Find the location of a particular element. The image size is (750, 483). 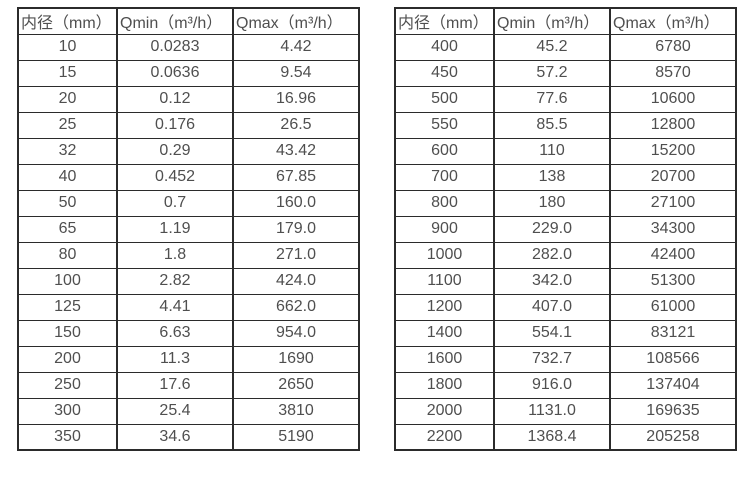

table-cell: 15 is located at coordinates (67, 73).